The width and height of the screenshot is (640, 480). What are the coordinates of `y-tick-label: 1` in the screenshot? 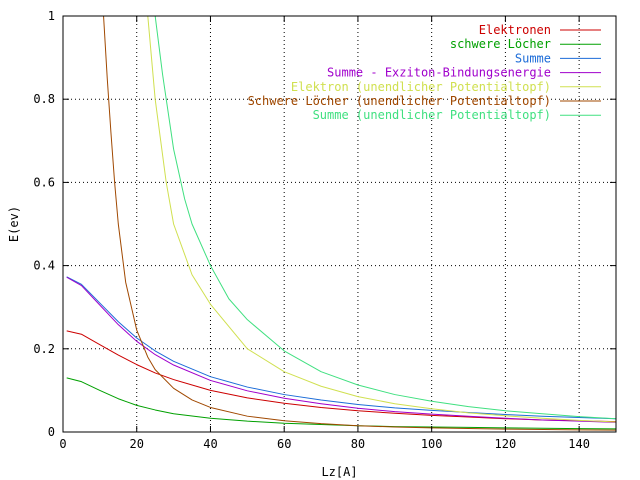 It's located at (51, 16).